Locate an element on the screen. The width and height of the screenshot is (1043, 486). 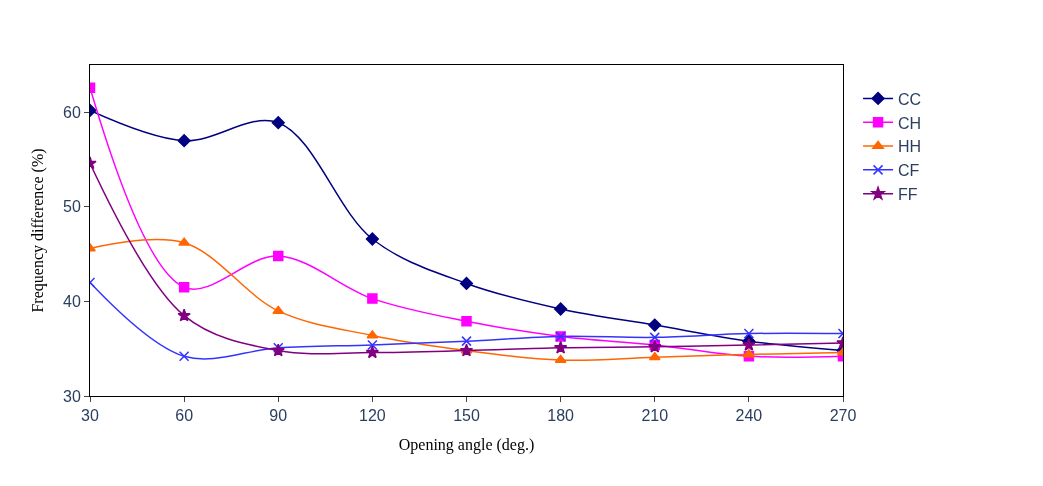
x-axis-title: Opening angle (deg.) is located at coordinates (466, 444).